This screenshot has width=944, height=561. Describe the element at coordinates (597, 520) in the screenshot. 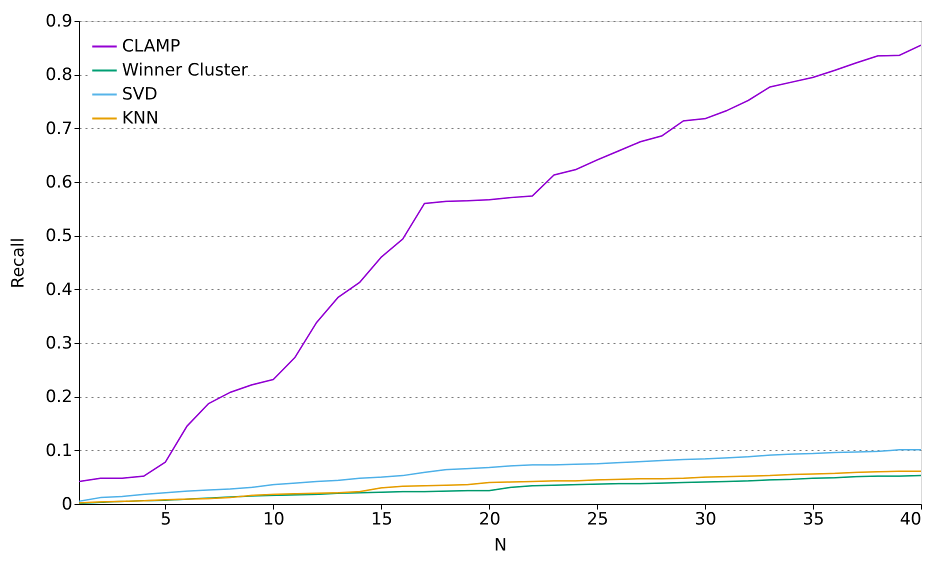

I see `x-tick-label: 25` at that location.